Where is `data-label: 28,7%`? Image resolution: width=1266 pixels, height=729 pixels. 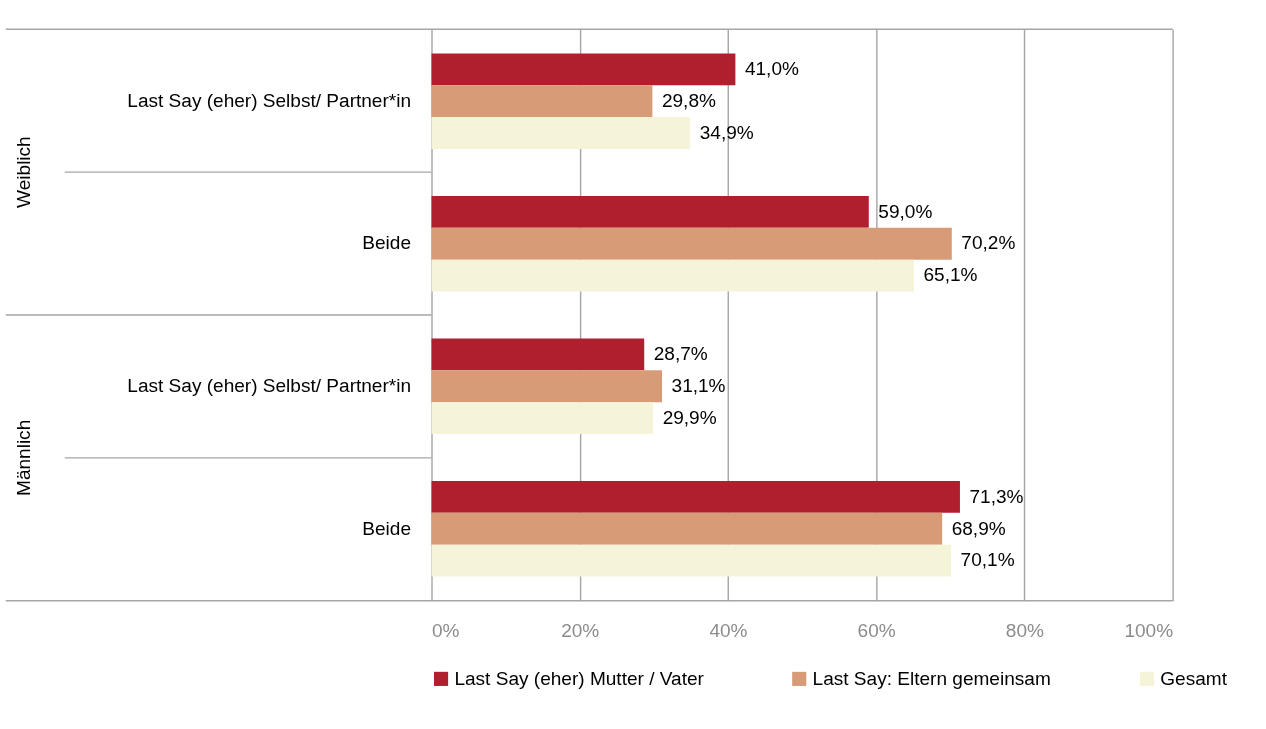
data-label: 28,7% is located at coordinates (680, 354).